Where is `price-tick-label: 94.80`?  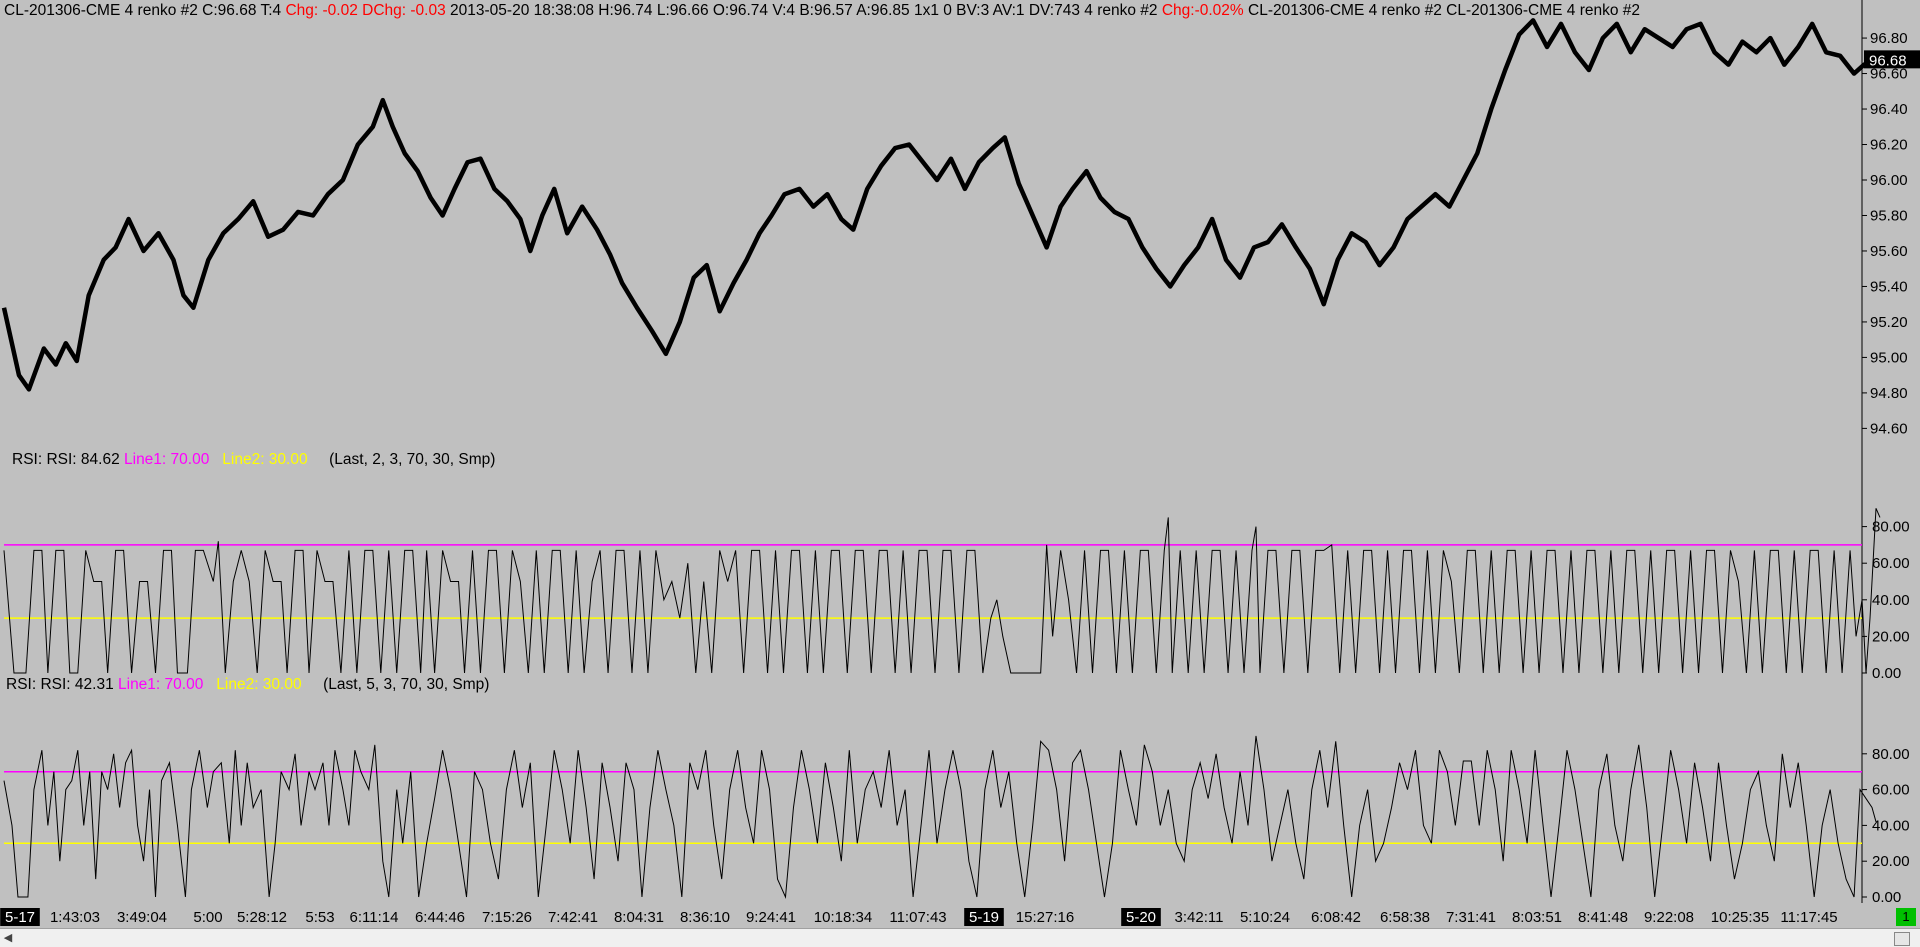
price-tick-label: 94.80 is located at coordinates (1889, 393).